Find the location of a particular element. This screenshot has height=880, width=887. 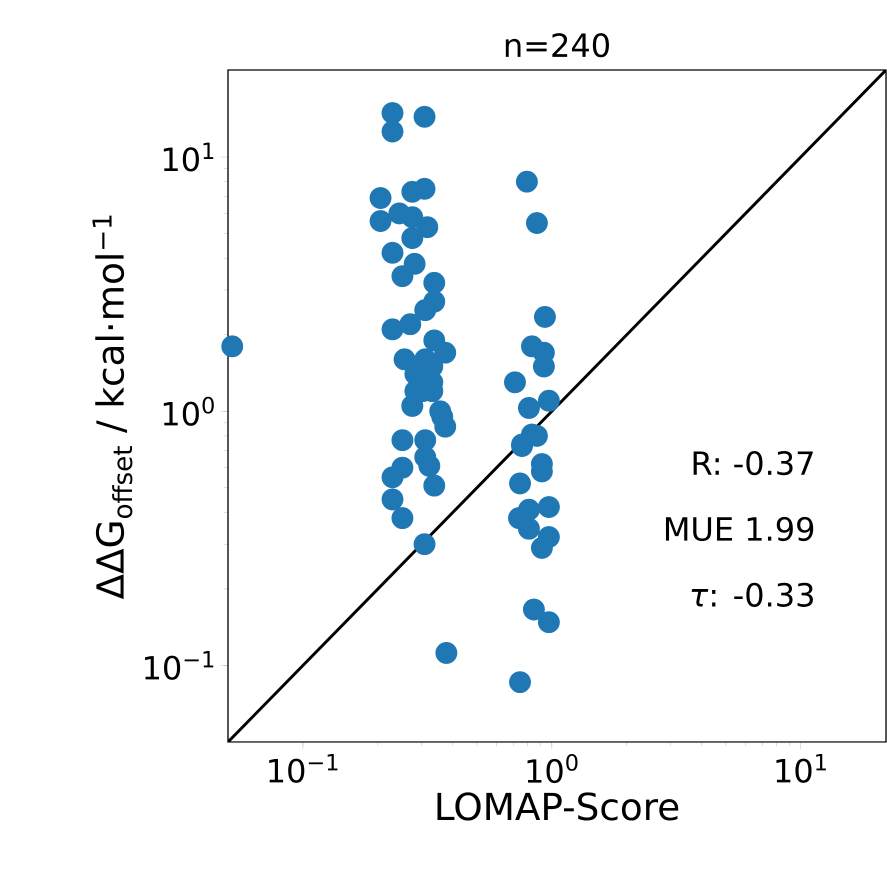

annotation: τ: -0.33 is located at coordinates (752, 594).